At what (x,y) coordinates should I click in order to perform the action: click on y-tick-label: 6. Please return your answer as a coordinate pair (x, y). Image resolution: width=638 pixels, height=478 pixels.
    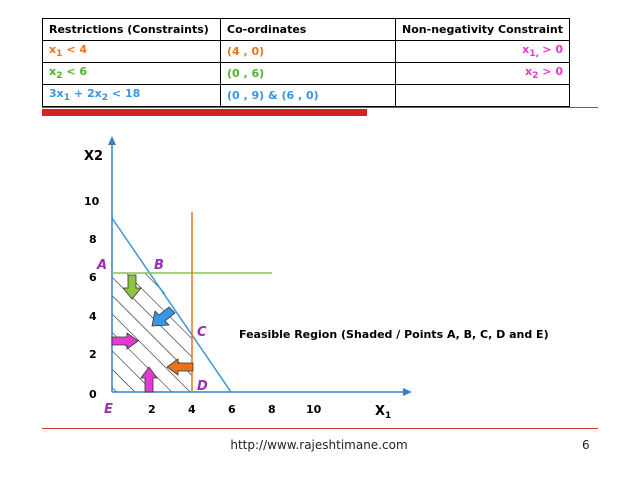
    Looking at the image, I should click on (93, 277).